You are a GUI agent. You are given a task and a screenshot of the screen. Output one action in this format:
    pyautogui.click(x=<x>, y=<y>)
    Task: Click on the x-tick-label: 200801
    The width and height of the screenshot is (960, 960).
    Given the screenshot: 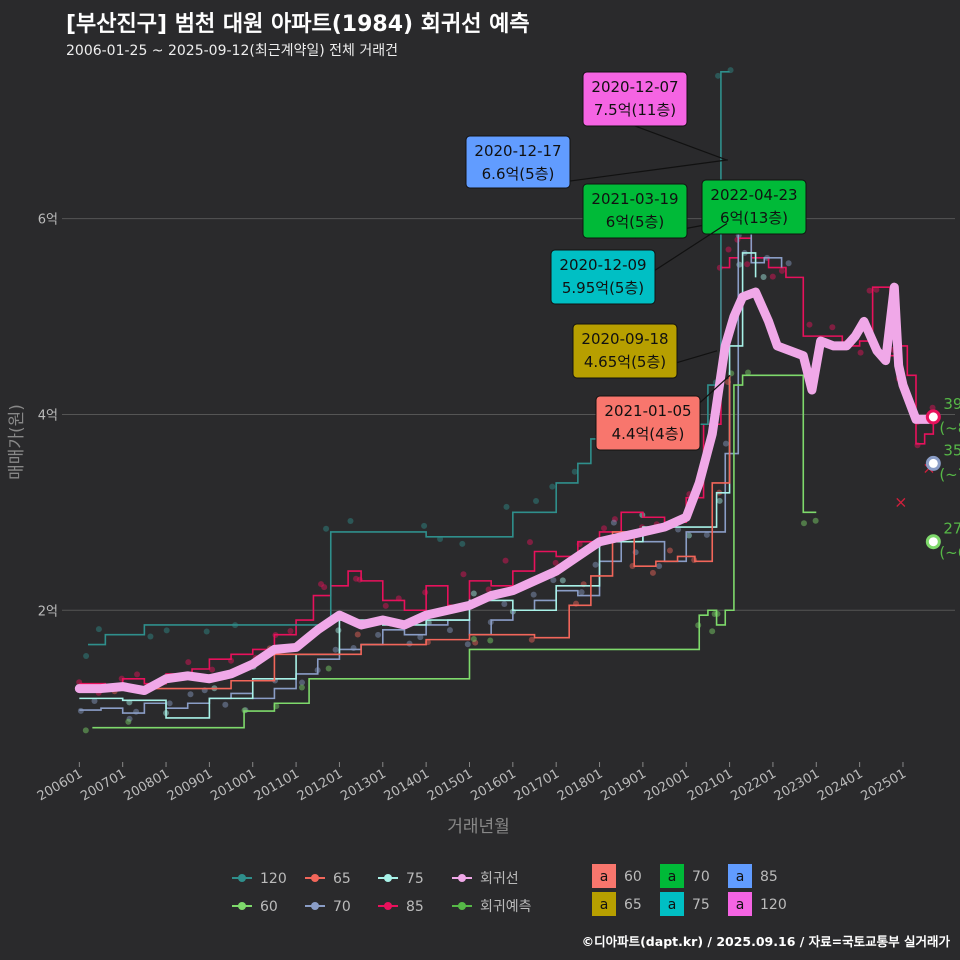 What is the action you would take?
    pyautogui.click(x=147, y=785)
    